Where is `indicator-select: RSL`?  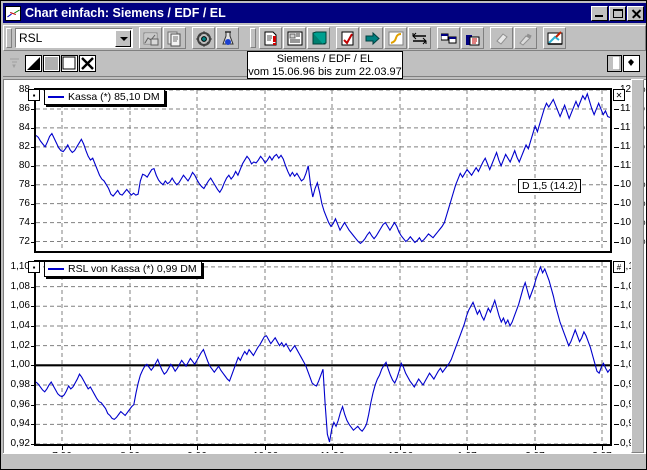
indicator-select: RSL is located at coordinates (74, 38).